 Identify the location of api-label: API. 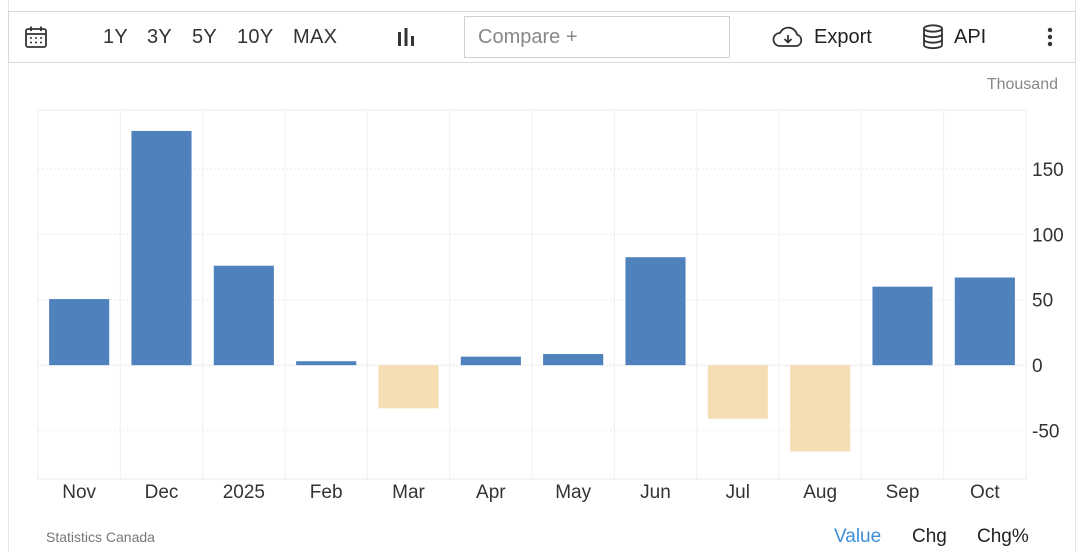
(970, 36).